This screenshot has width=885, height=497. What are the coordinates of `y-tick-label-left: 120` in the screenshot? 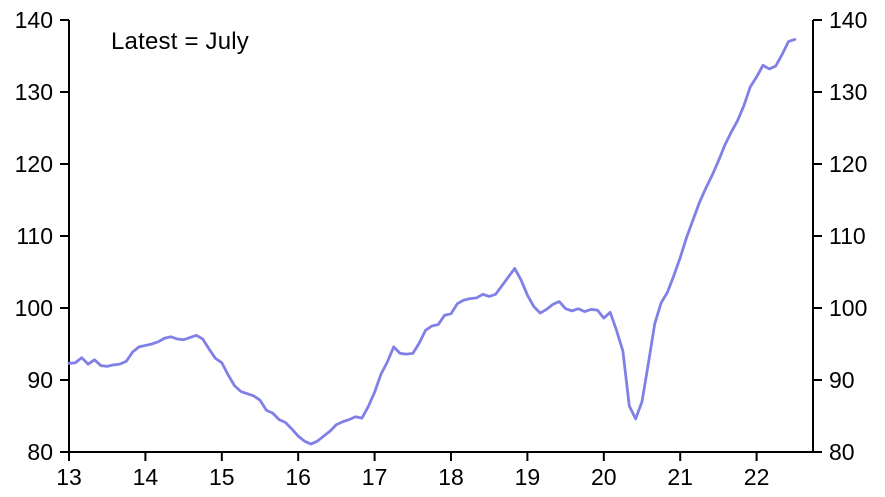 It's located at (34, 164).